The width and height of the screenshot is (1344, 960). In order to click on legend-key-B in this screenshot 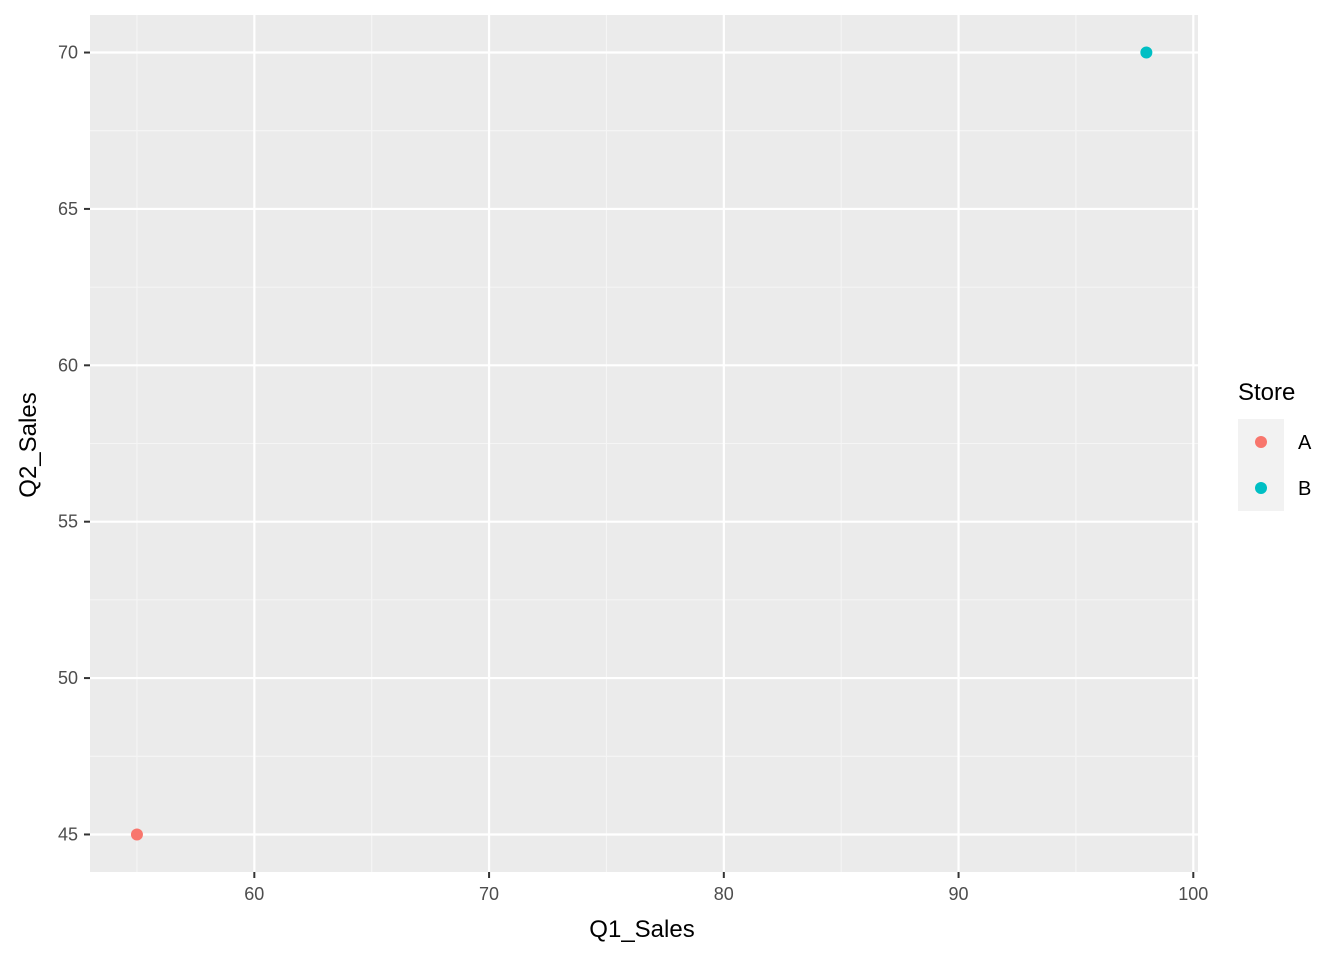, I will do `click(1261, 488)`.